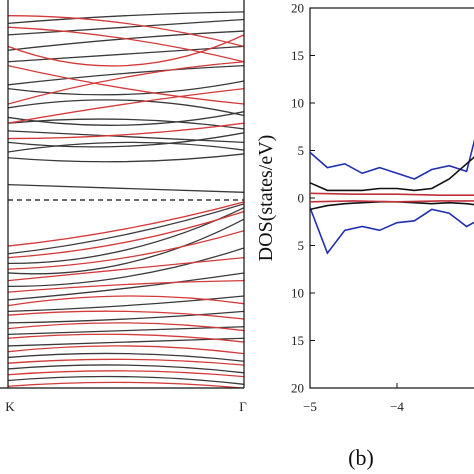  What do you see at coordinates (297, 8) in the screenshot?
I see `ytick-label-0: 20` at bounding box center [297, 8].